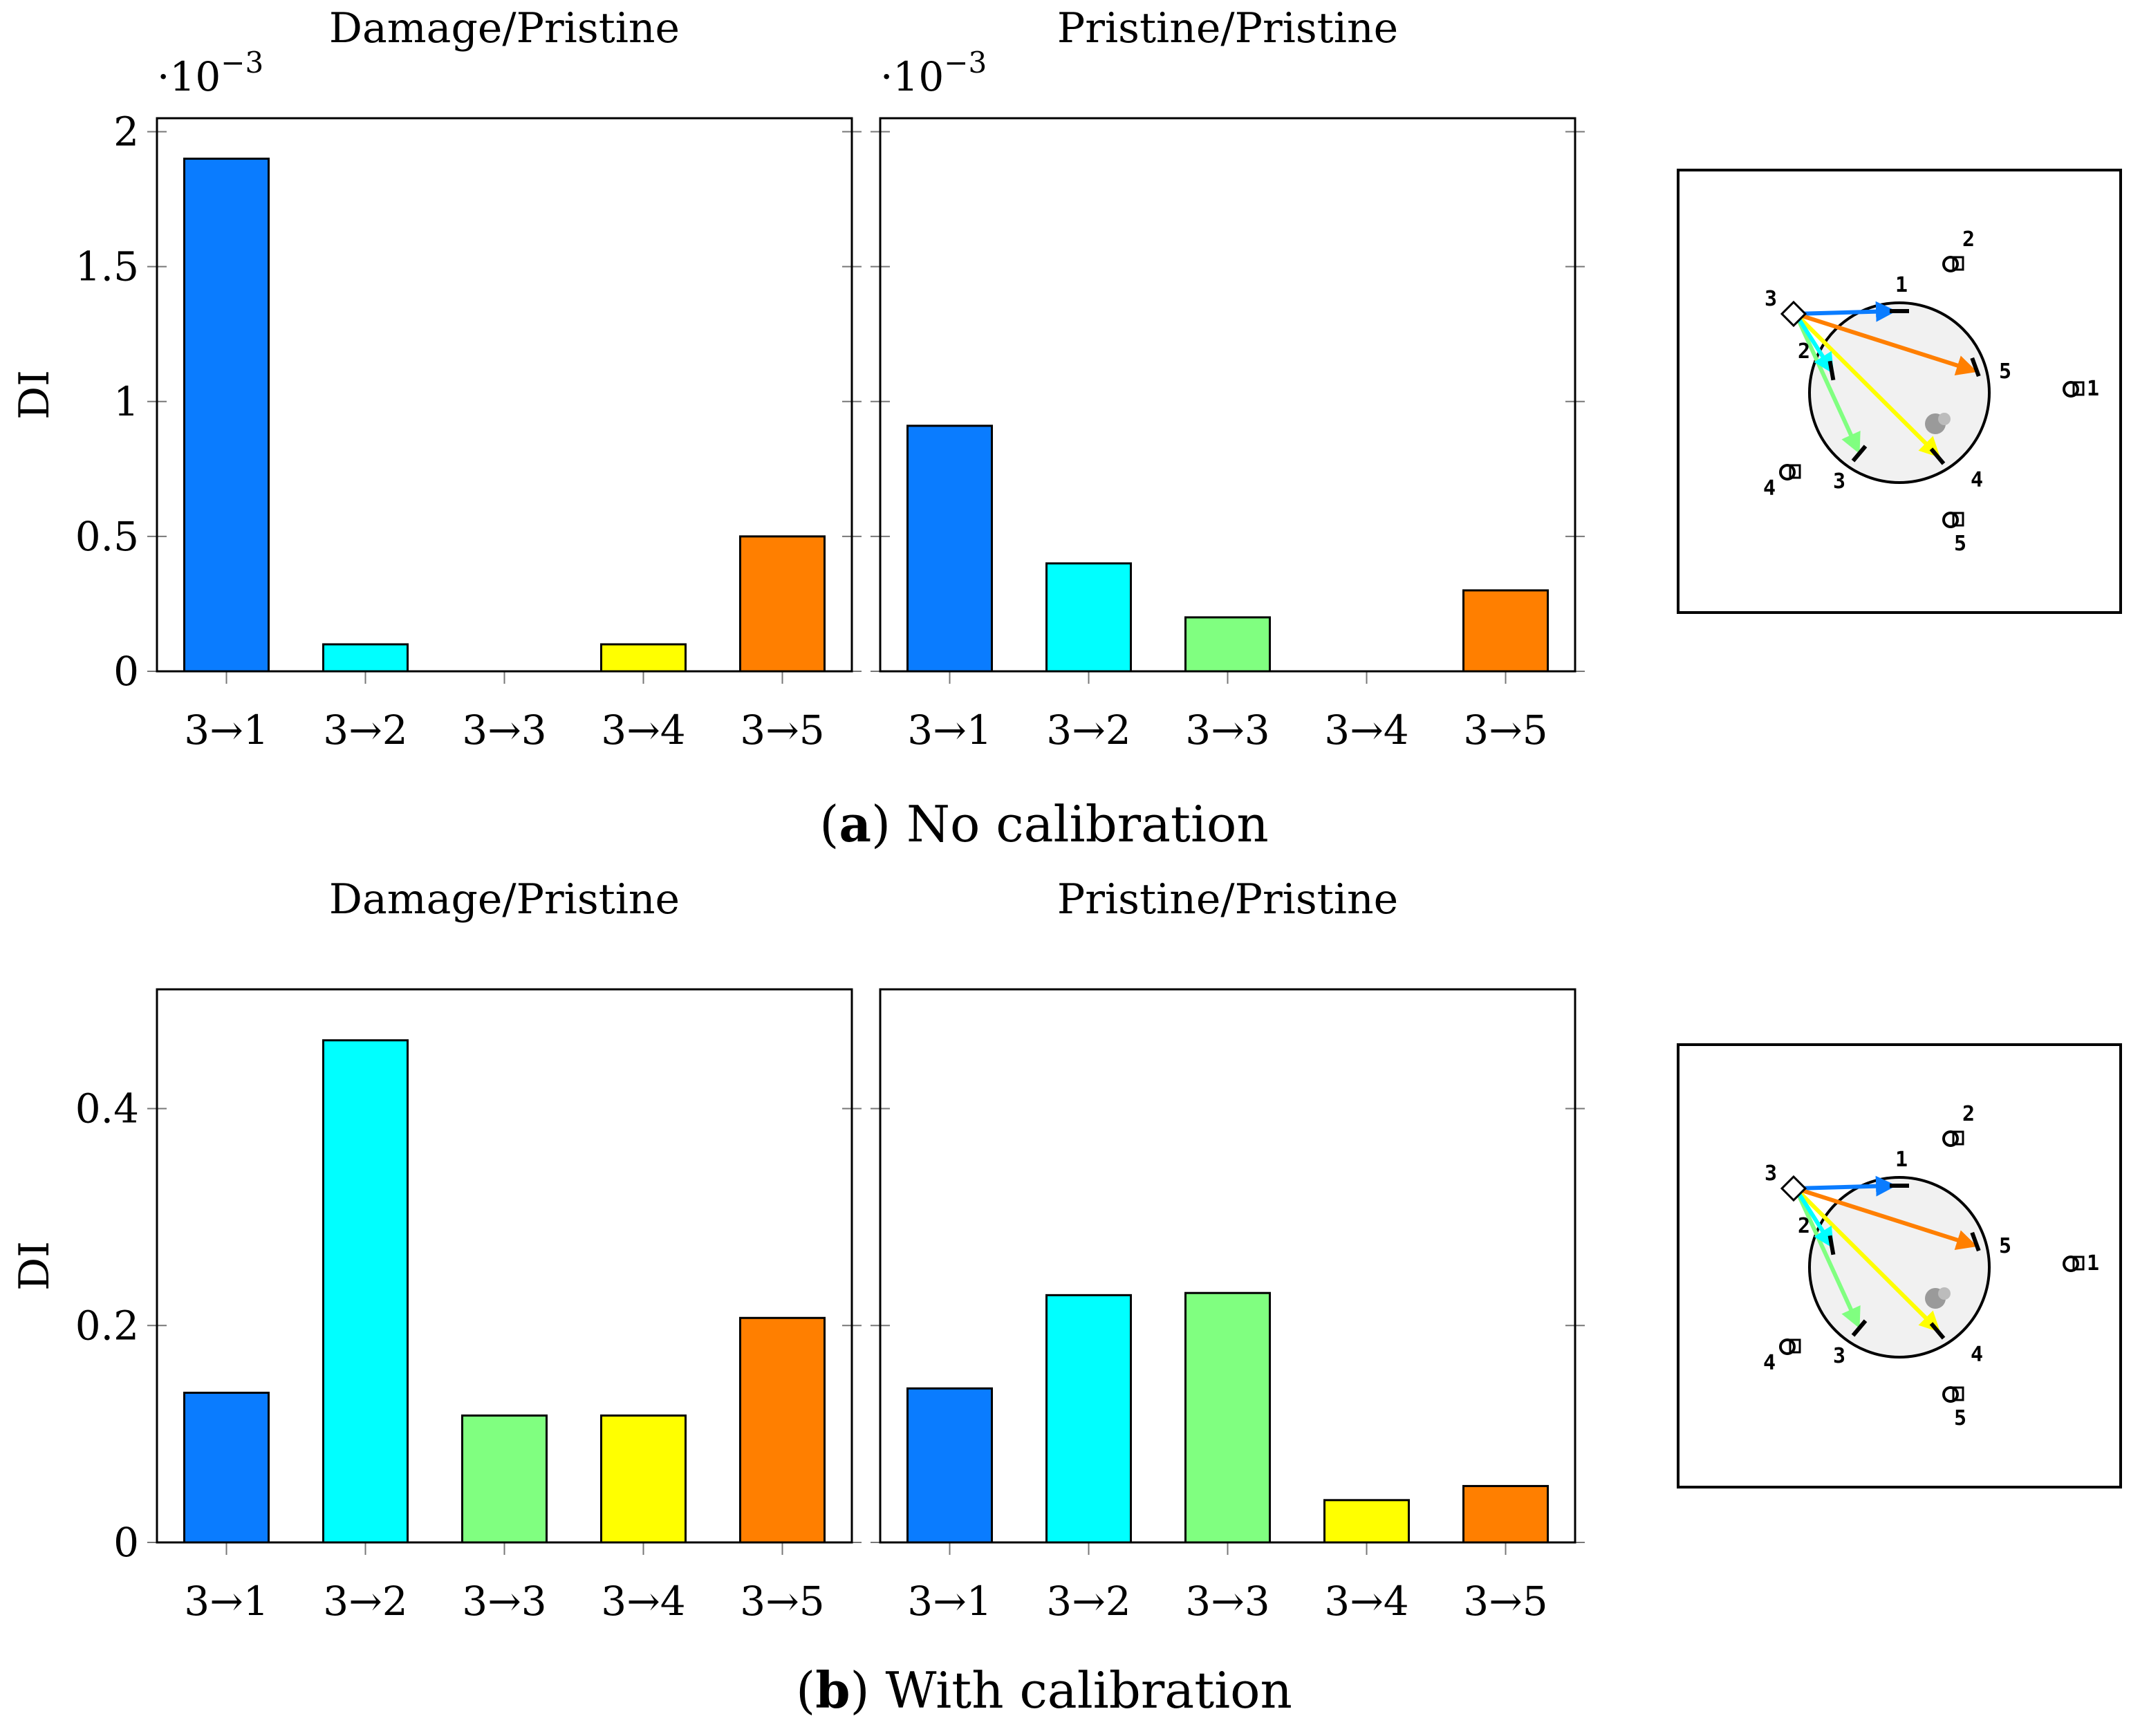  Describe the element at coordinates (1944, 1293) in the screenshot. I see `damage-icon-part` at that location.